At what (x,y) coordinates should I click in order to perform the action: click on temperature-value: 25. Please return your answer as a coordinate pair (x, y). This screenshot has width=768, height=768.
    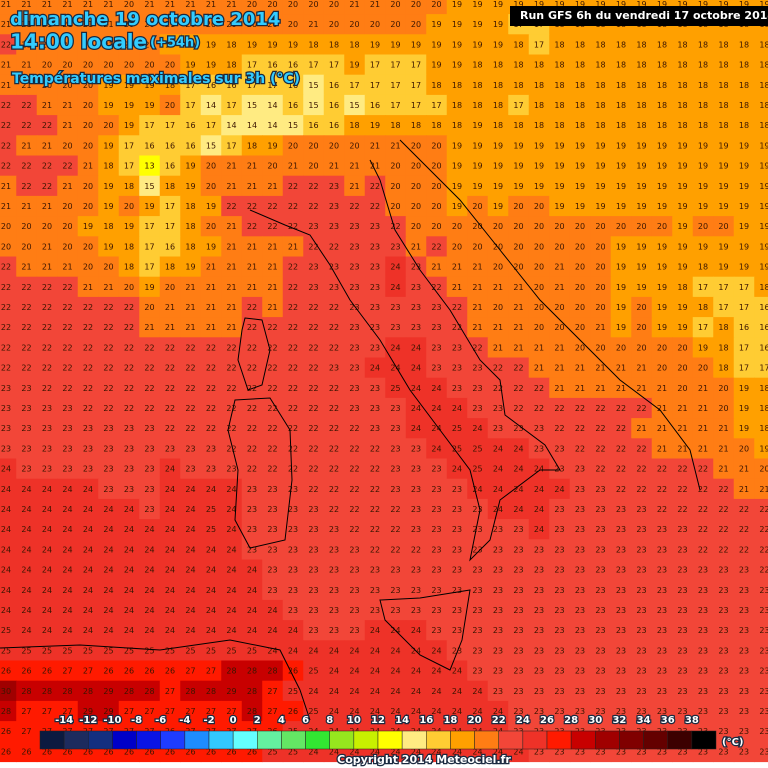
    Looking at the image, I should click on (88, 650).